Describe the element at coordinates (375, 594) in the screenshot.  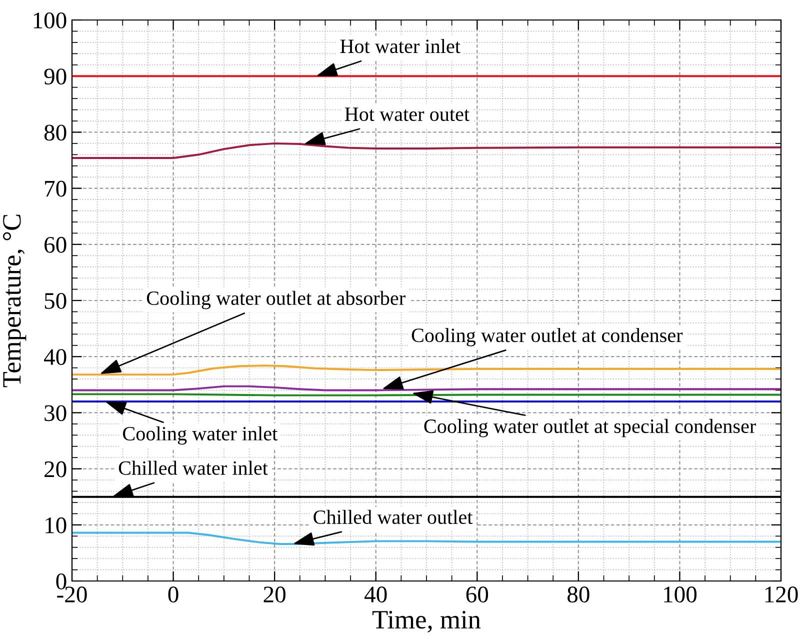
I see `x-tick-label: 40` at that location.